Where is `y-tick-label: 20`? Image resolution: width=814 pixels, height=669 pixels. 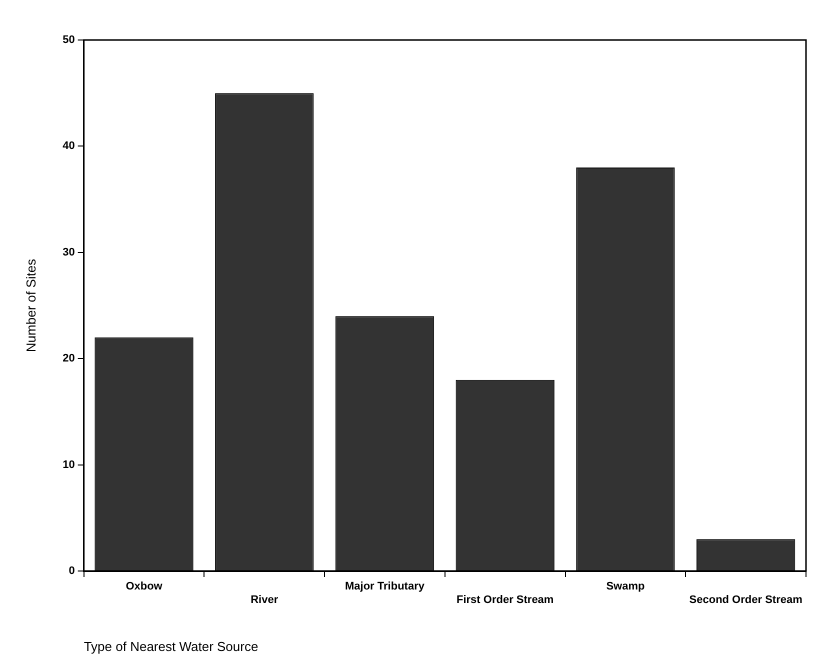 y-tick-label: 20 is located at coordinates (68, 358).